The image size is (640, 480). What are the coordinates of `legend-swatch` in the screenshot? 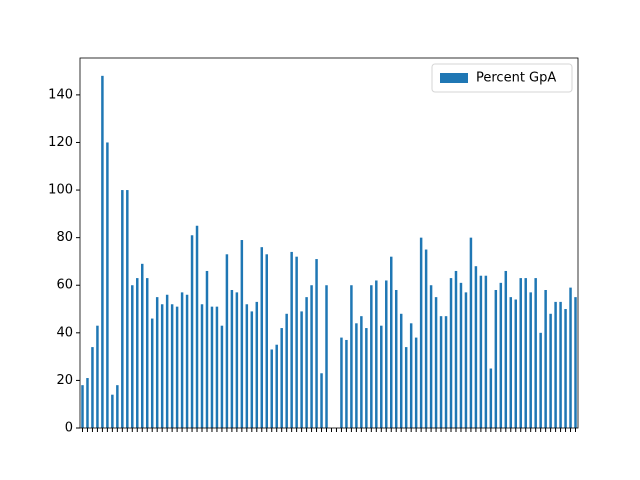 It's located at (454, 78).